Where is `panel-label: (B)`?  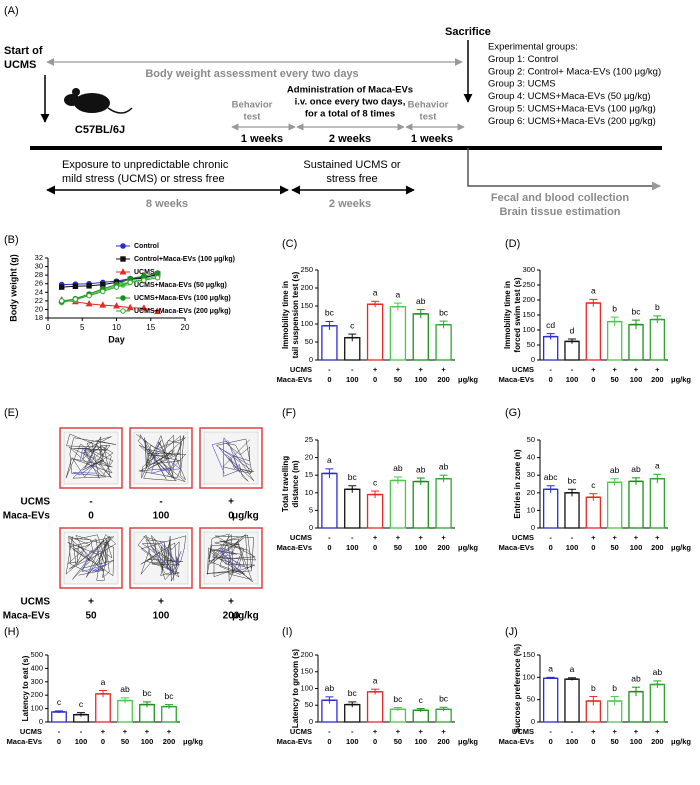 panel-label: (B) is located at coordinates (11, 240).